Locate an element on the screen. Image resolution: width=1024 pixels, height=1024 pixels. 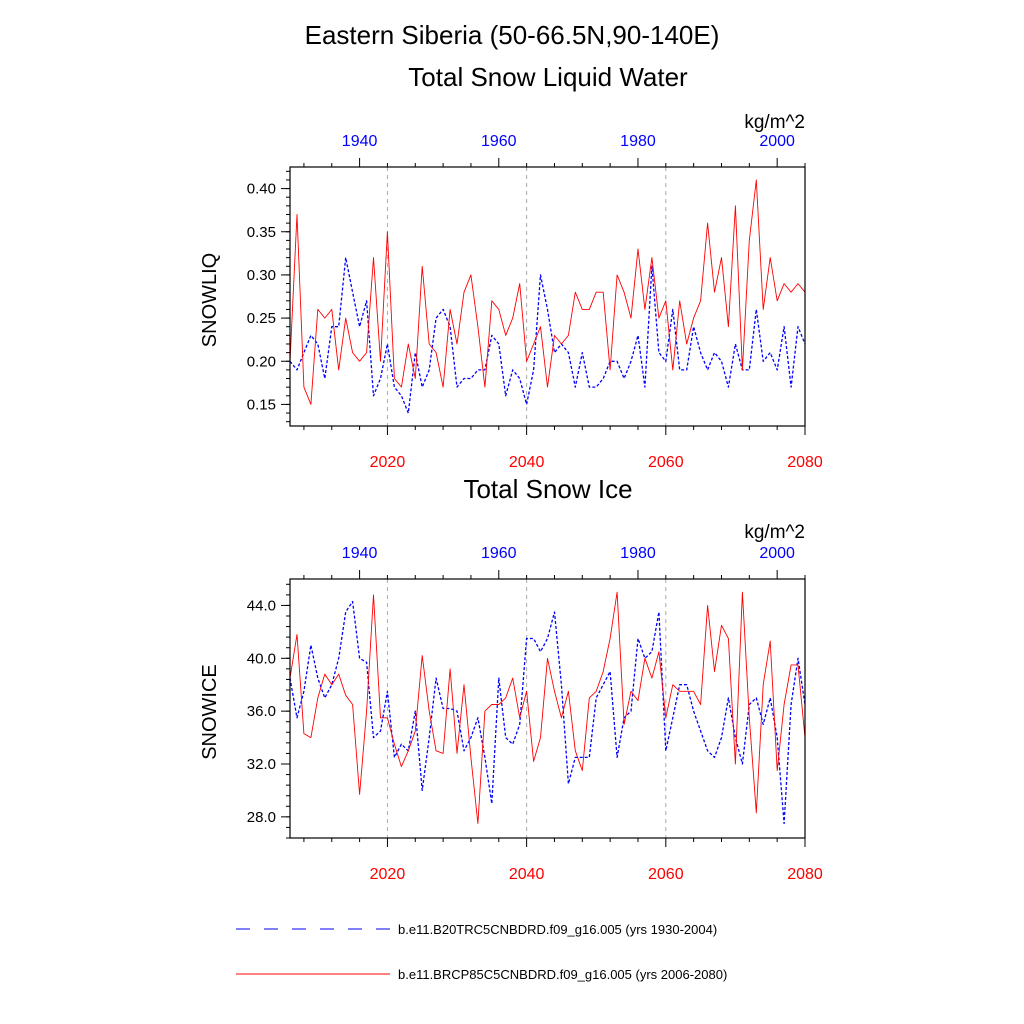
y-tick-label: 32.0 is located at coordinates (261, 764).